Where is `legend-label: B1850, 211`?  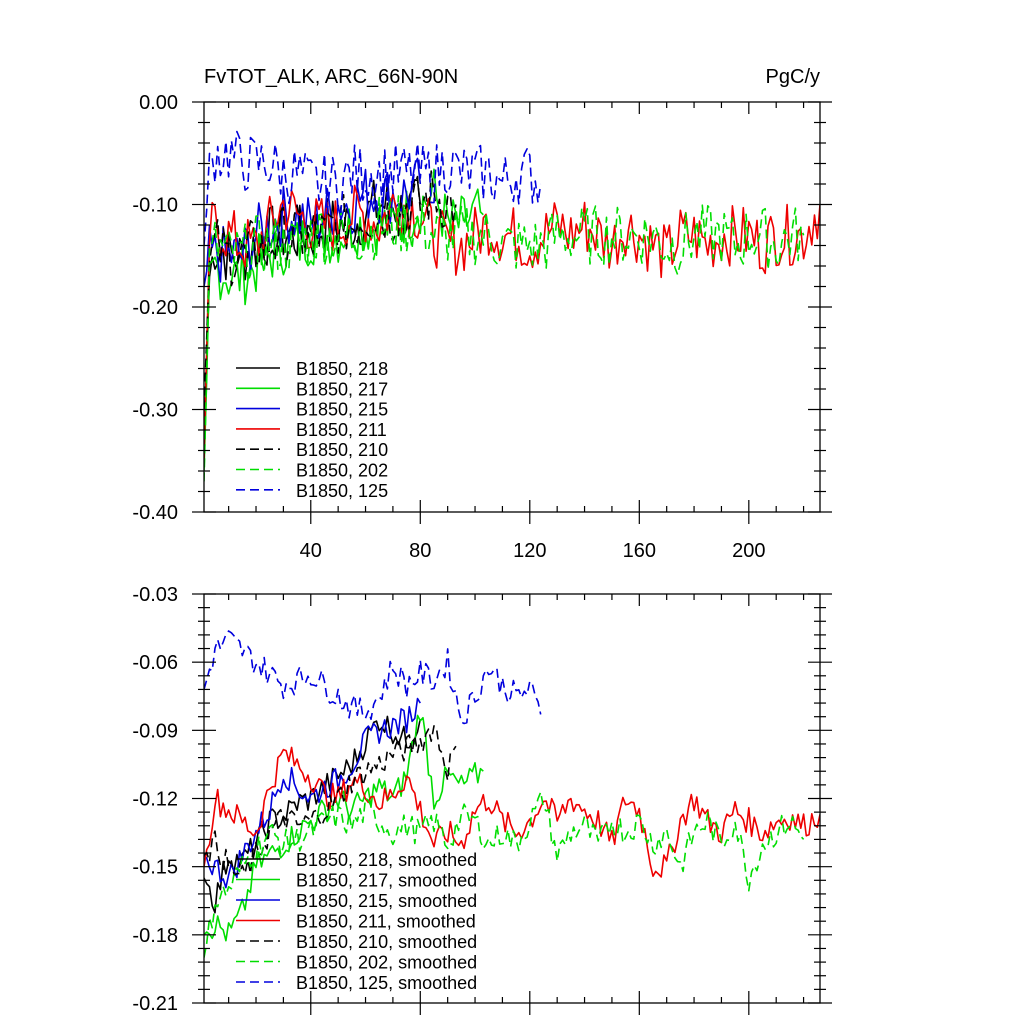
legend-label: B1850, 211 is located at coordinates (341, 430).